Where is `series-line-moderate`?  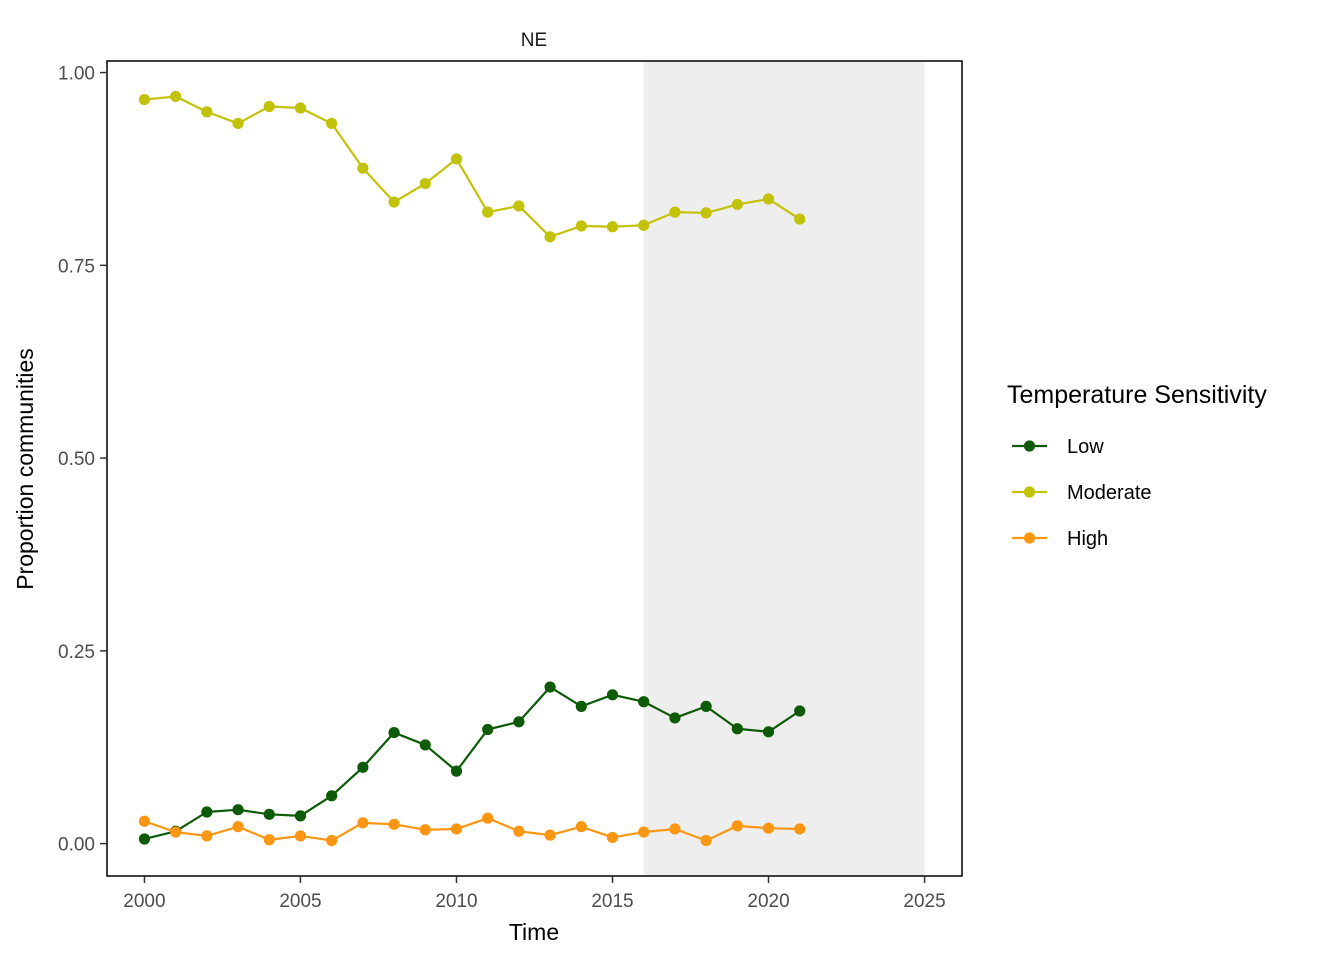 series-line-moderate is located at coordinates (472, 166).